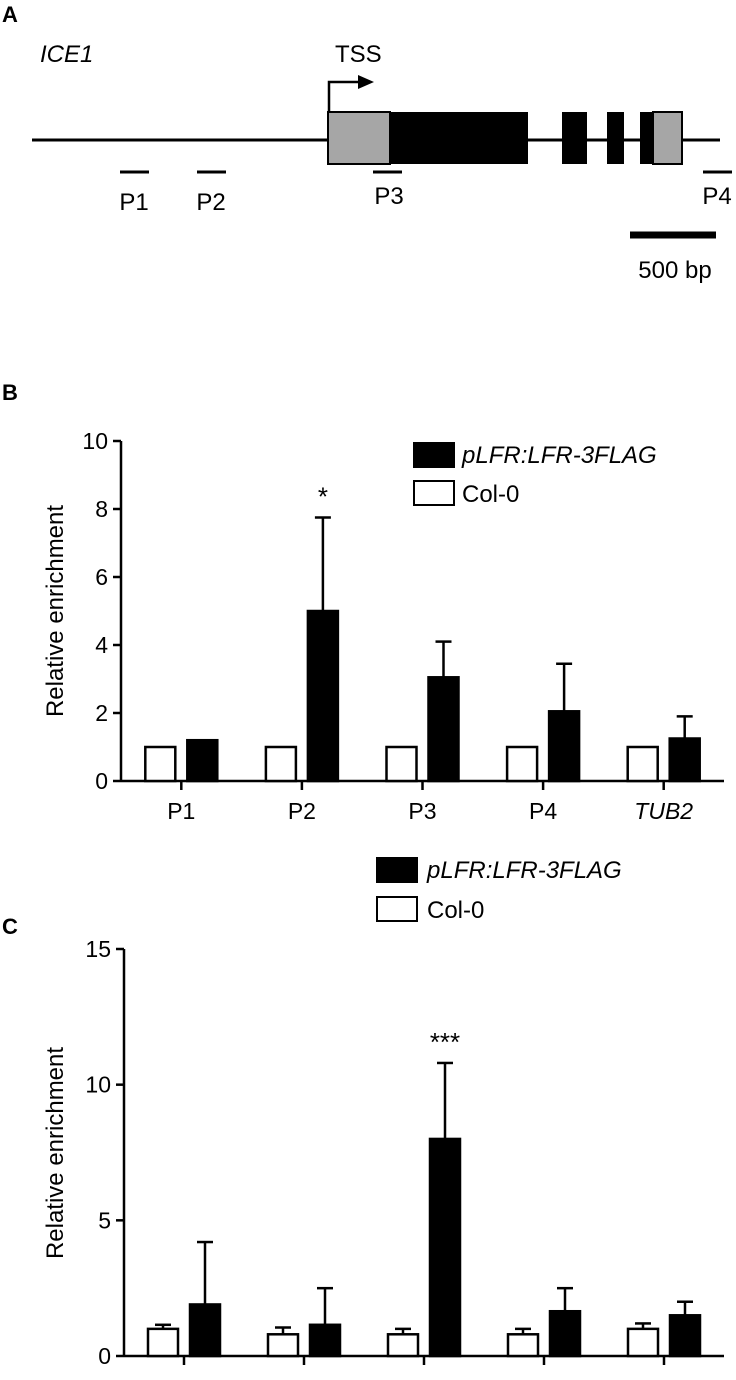 The height and width of the screenshot is (1380, 736). I want to click on panel-a-letter: A, so click(10, 14).